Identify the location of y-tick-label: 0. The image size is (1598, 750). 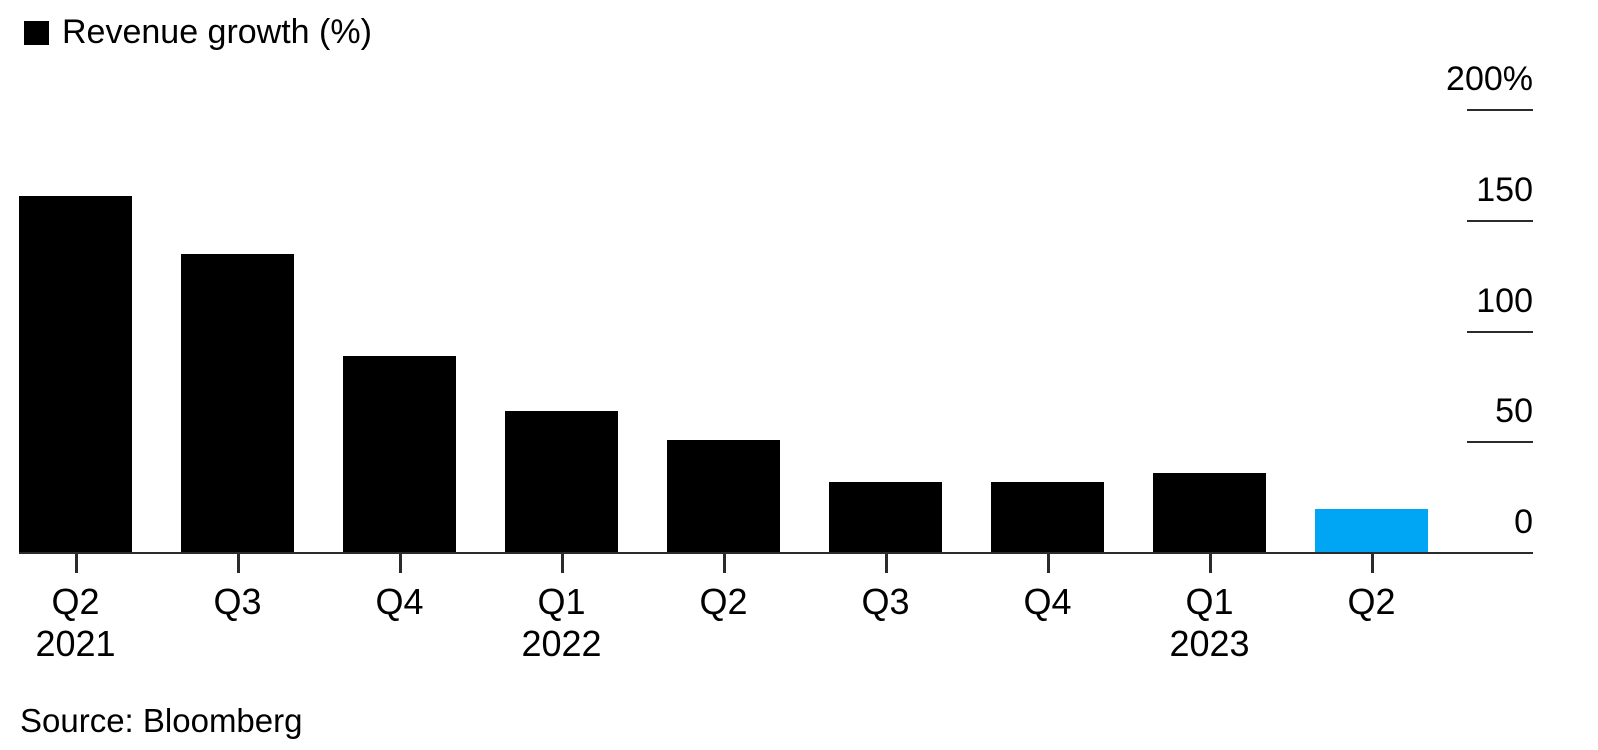
(1523, 522).